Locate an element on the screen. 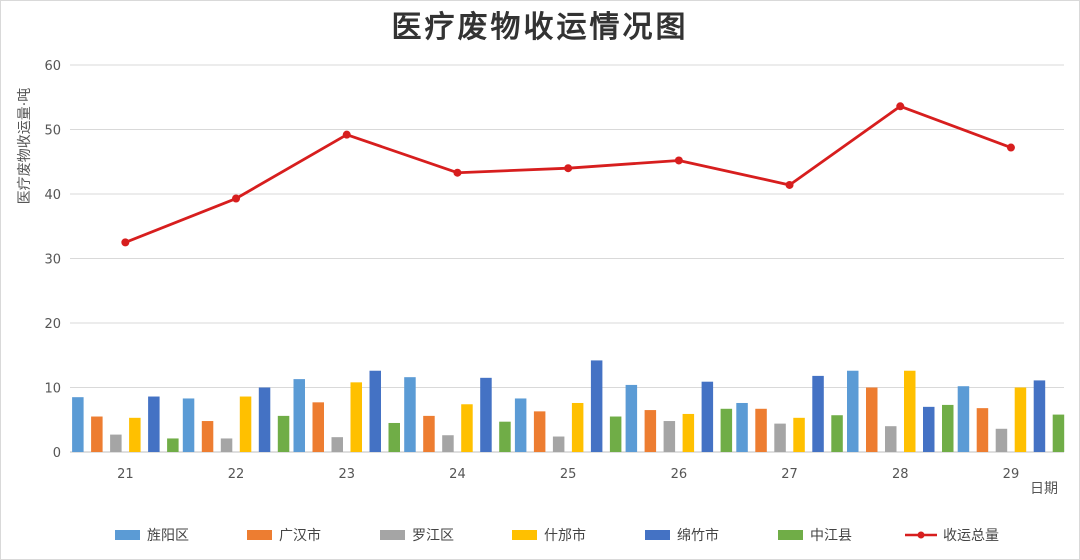  y-tick-label: 50 is located at coordinates (52, 131).